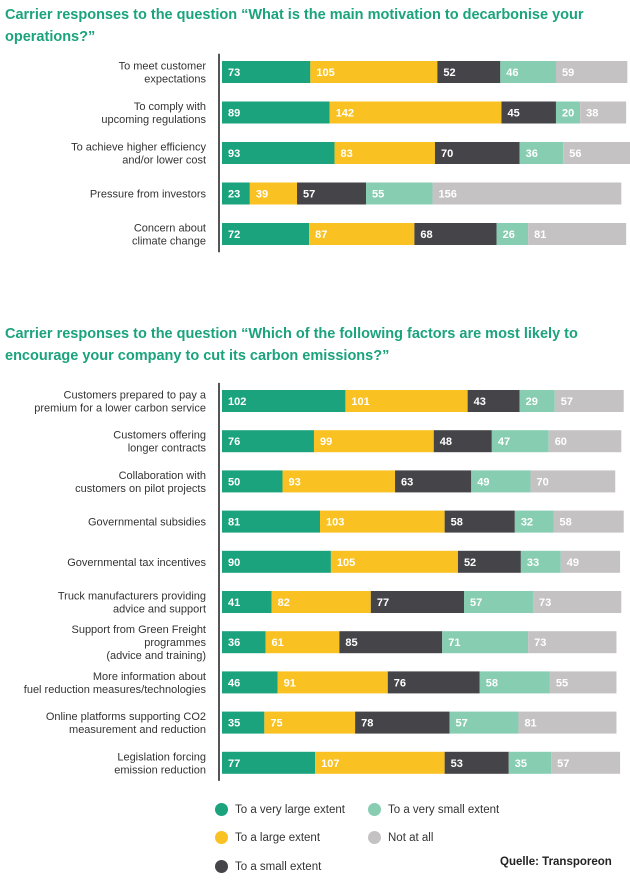 The width and height of the screenshot is (630, 888). I want to click on data-label: 76, so click(234, 442).